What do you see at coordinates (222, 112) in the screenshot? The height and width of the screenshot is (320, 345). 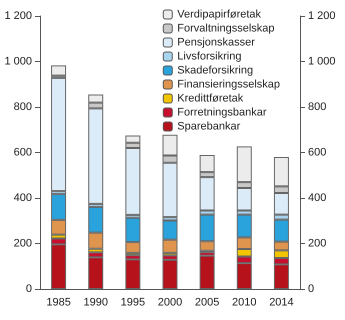 I see `legend-label: Forretningsbankar` at bounding box center [222, 112].